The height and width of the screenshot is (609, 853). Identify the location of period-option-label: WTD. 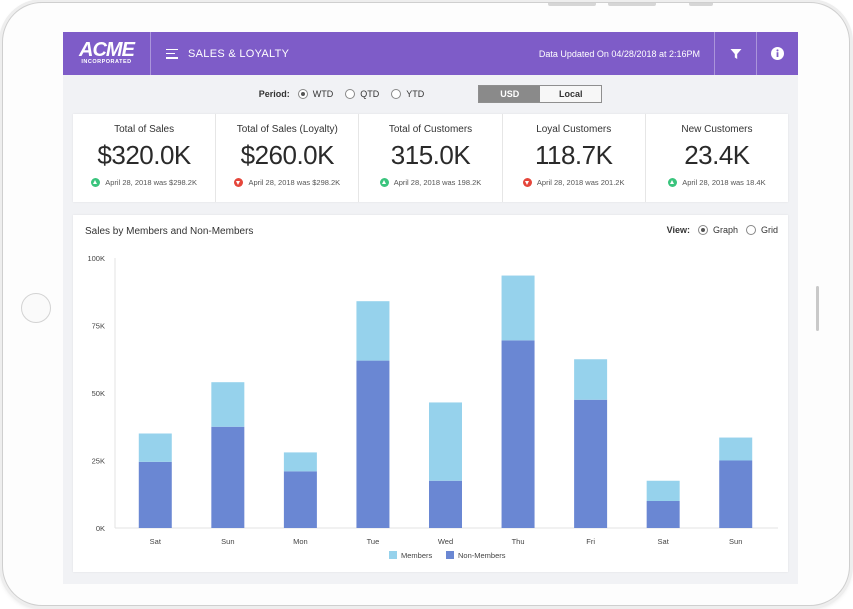
(323, 94).